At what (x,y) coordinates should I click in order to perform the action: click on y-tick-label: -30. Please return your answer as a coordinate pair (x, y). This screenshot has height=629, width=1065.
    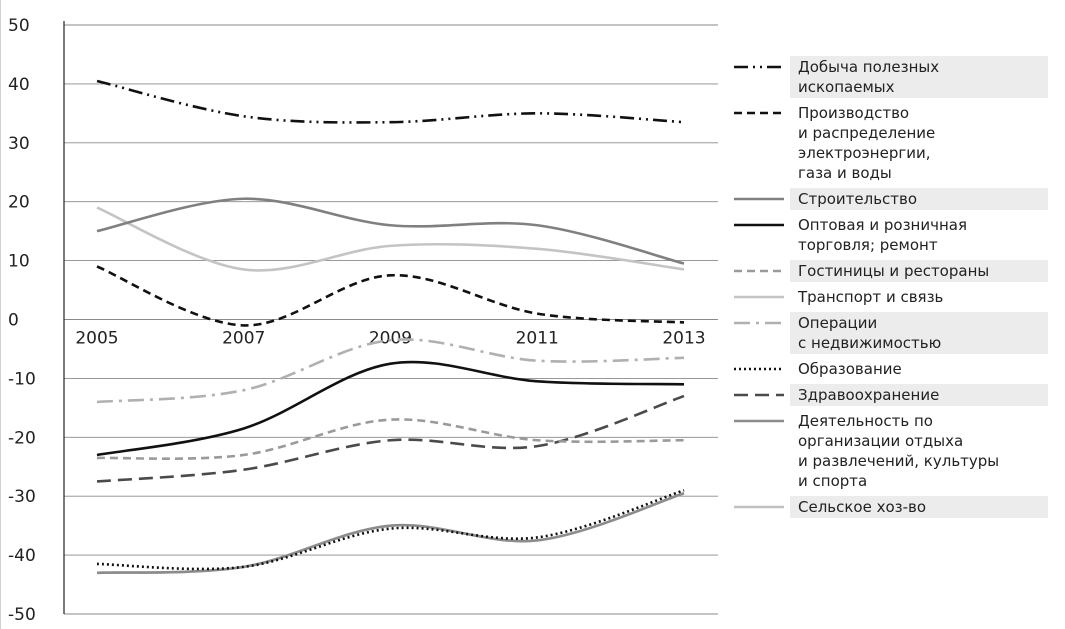
    Looking at the image, I should click on (22, 497).